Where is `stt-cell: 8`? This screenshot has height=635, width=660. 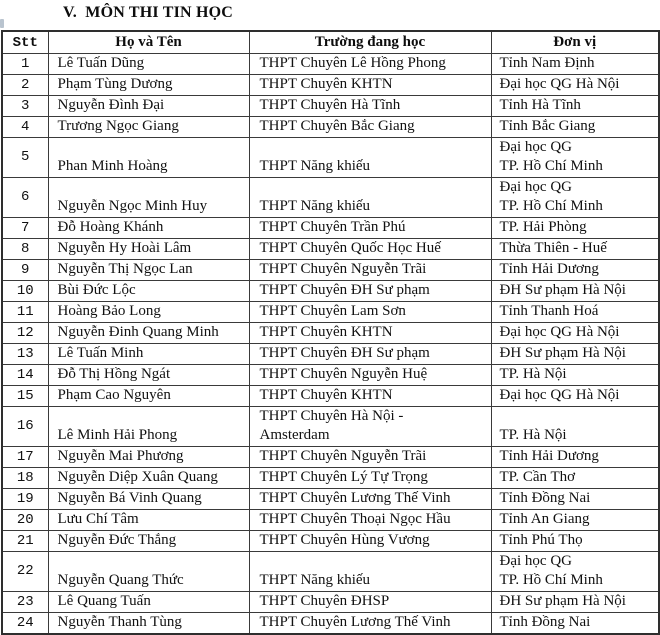 stt-cell: 8 is located at coordinates (25, 249).